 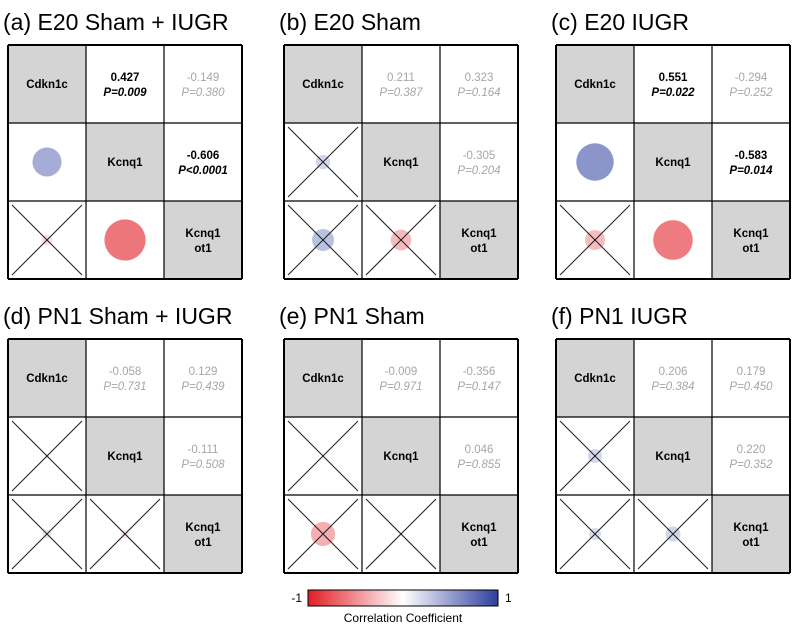 I want to click on p-value: P=0.380, so click(x=203, y=93).